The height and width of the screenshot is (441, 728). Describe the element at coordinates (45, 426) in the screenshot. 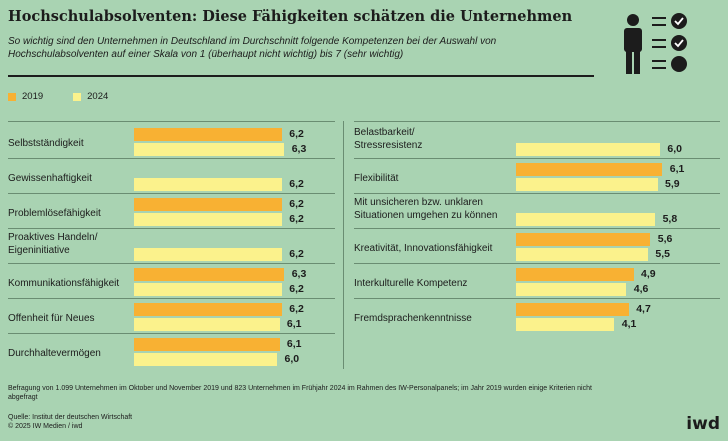

I see `copyright-line: © 2025 IW Medien / iwd` at that location.